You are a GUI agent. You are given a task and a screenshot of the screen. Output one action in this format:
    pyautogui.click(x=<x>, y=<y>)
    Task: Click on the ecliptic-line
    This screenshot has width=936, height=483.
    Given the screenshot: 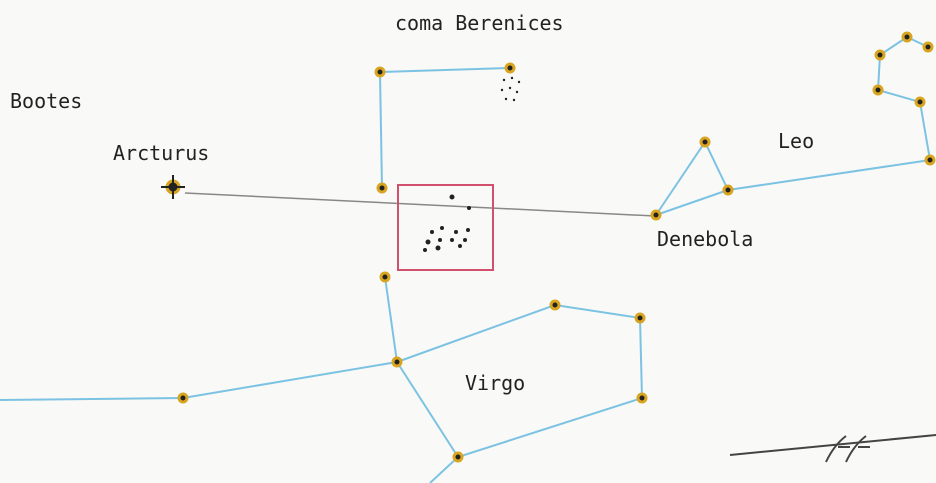 What is the action you would take?
    pyautogui.click(x=420, y=204)
    